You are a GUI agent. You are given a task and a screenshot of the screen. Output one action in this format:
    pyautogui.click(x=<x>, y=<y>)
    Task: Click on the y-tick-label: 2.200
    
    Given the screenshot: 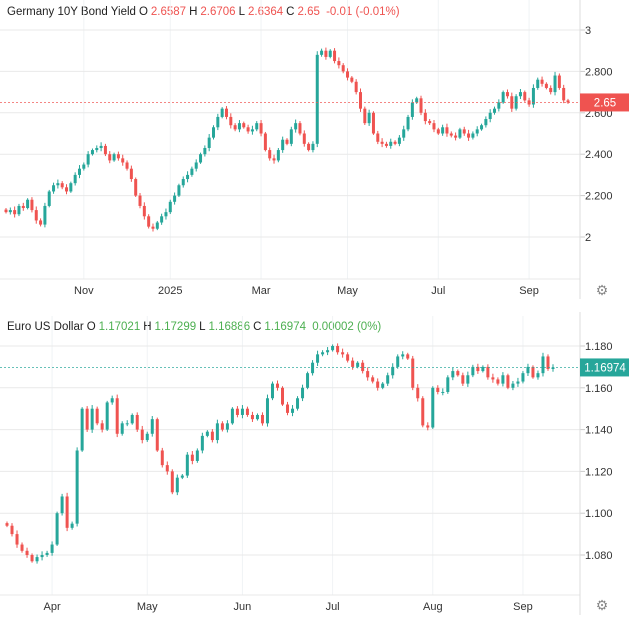 What is the action you would take?
    pyautogui.click(x=599, y=197)
    